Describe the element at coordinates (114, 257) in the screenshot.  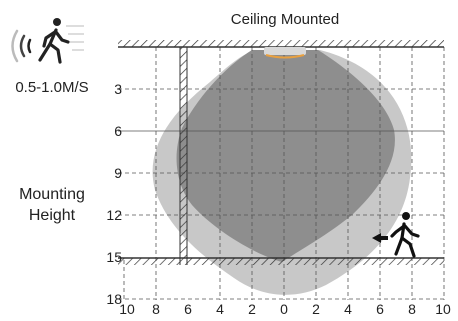
I see `y-tick: 15` at that location.